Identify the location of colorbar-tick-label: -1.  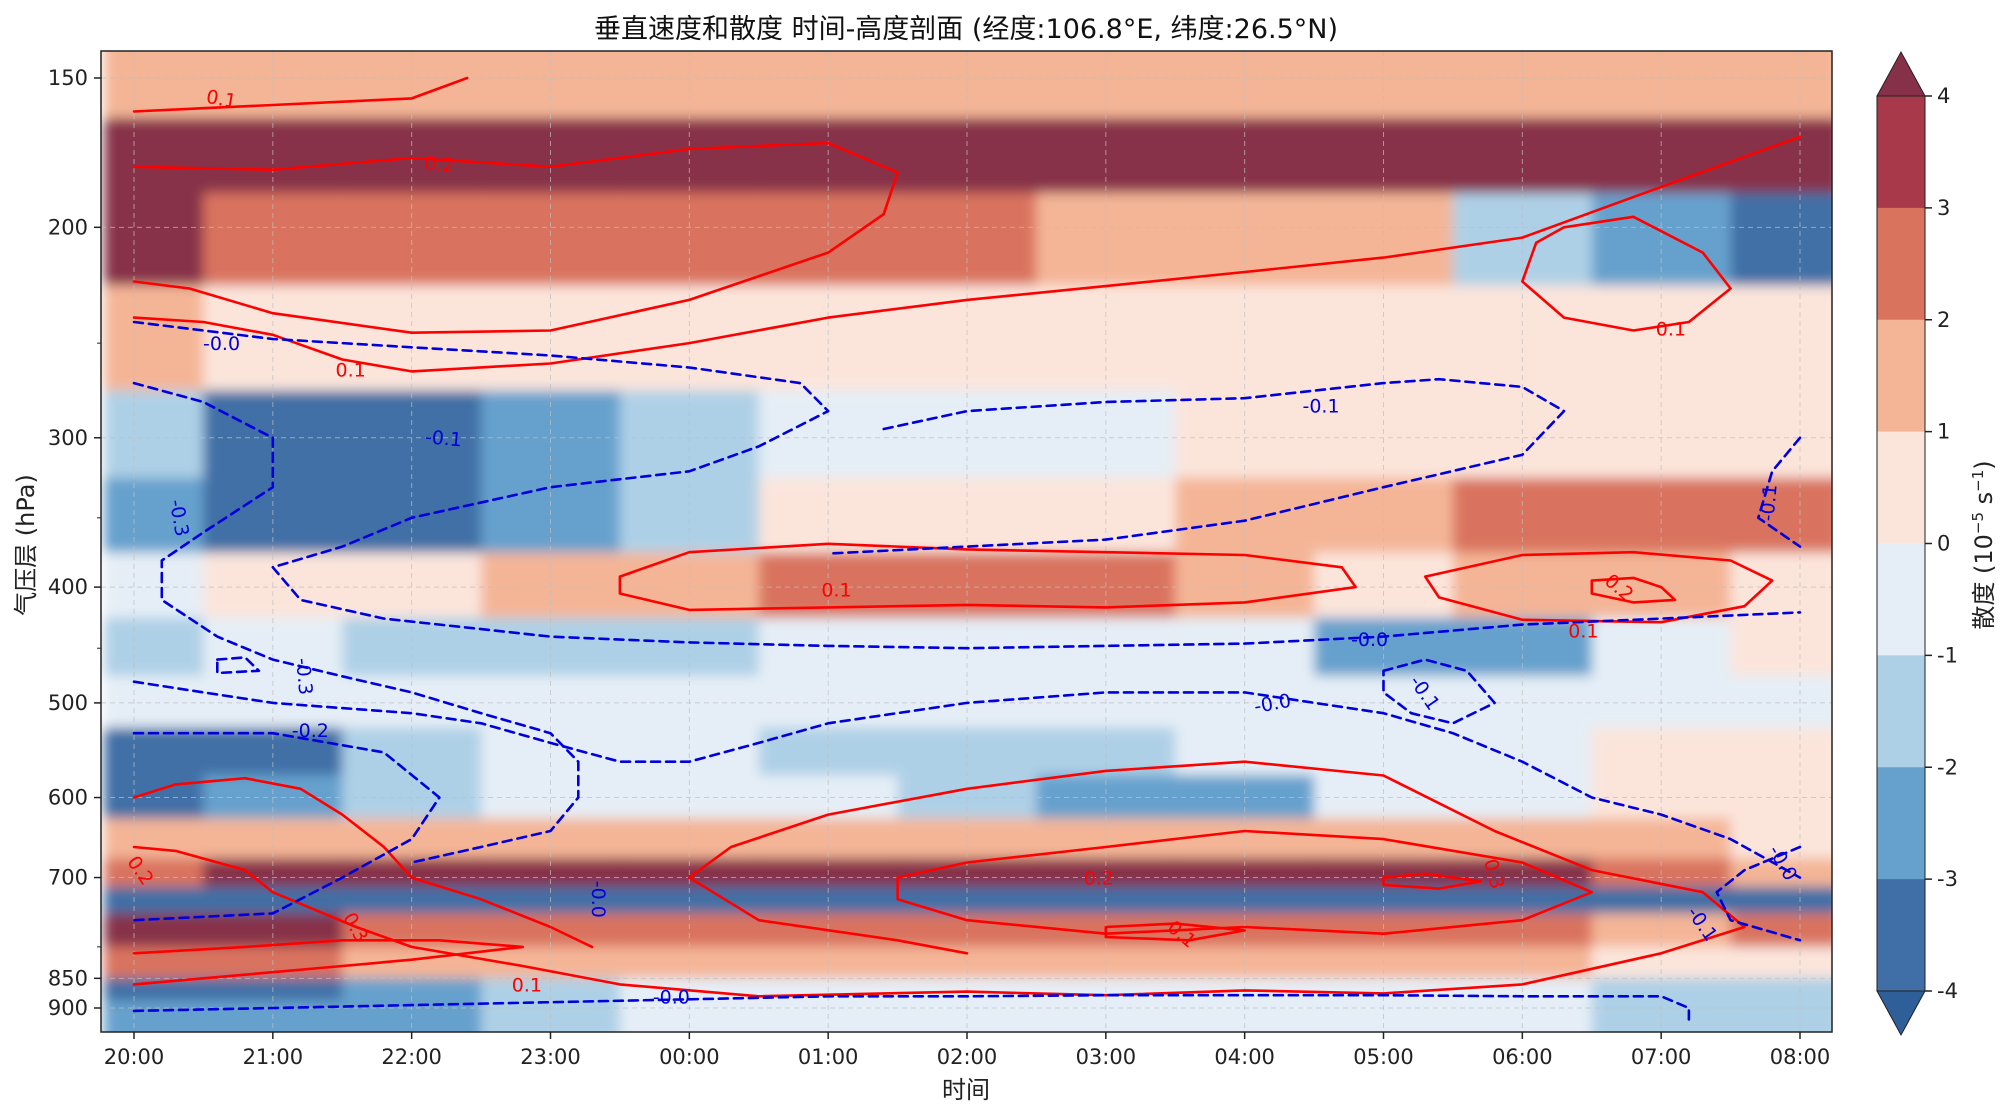
(1947, 655).